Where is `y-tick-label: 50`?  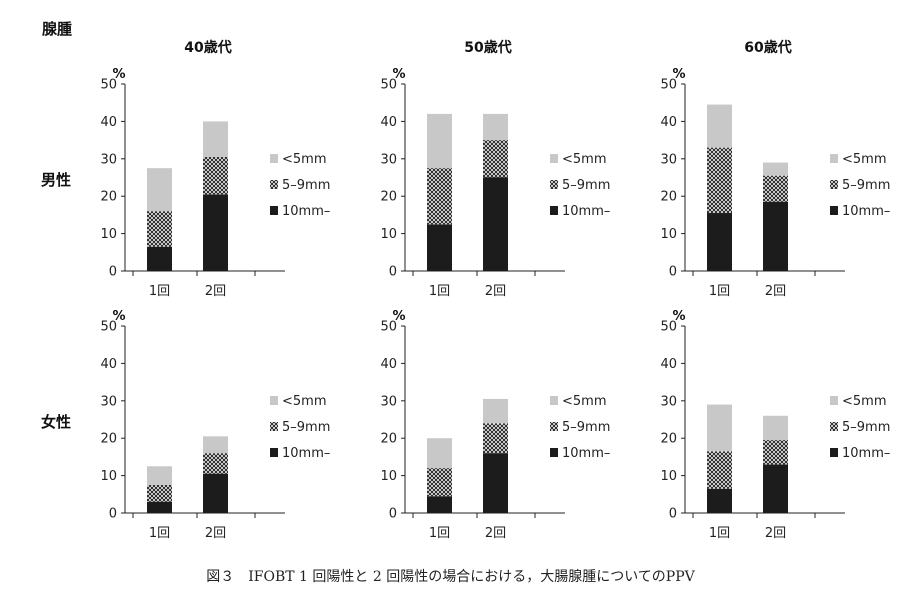 y-tick-label: 50 is located at coordinates (108, 85).